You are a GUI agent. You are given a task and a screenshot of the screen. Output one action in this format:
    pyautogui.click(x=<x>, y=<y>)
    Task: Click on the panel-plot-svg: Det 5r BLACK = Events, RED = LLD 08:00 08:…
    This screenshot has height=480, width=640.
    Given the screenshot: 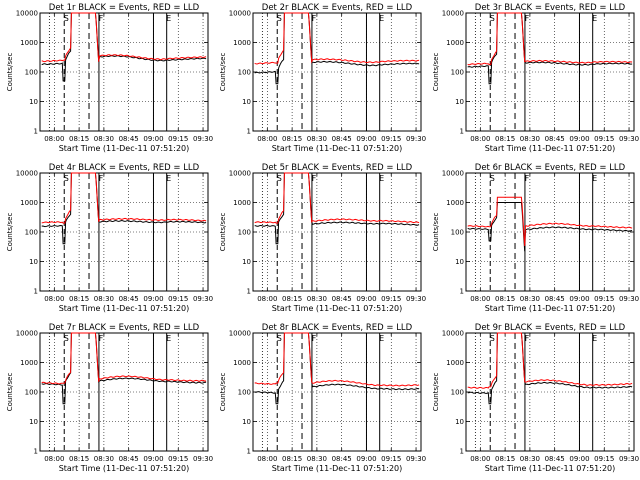 What is the action you would take?
    pyautogui.click(x=322, y=238)
    